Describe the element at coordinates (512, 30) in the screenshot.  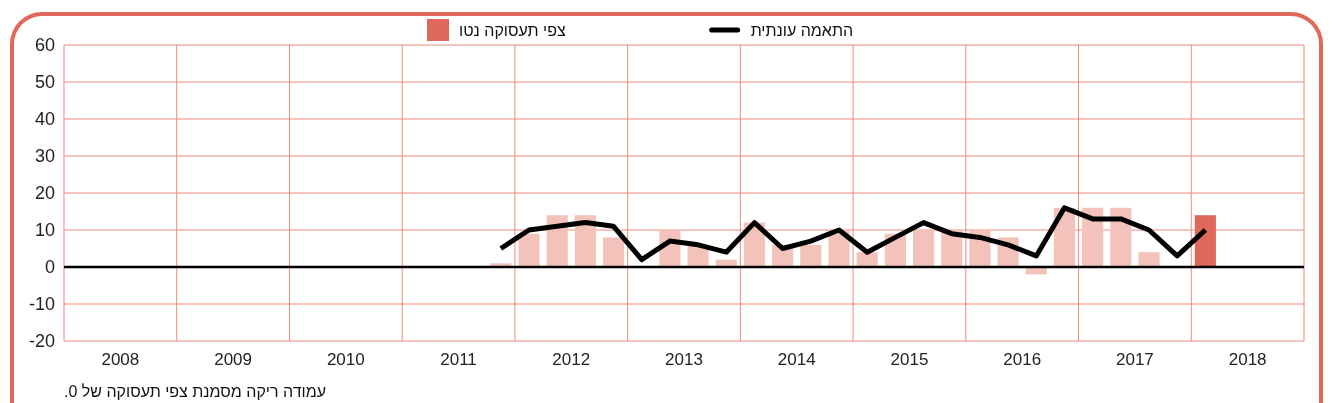
I see `legend-label: צפי תעסוקה נטו` at that location.